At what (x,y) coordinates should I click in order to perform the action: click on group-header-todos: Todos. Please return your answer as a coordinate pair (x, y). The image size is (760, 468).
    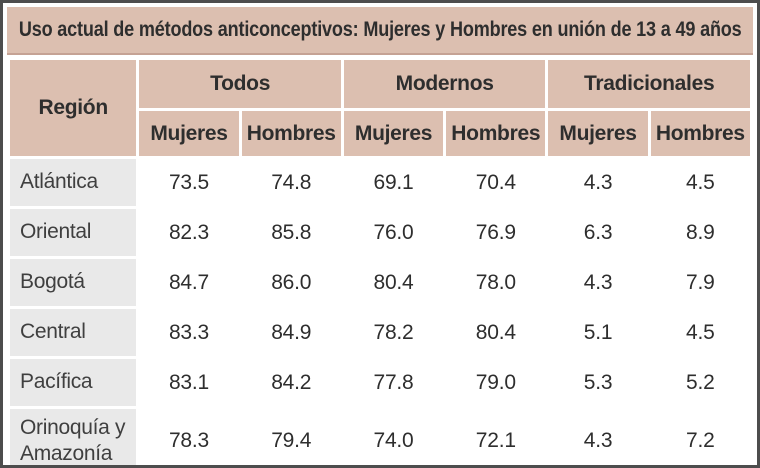
    Looking at the image, I should click on (240, 84).